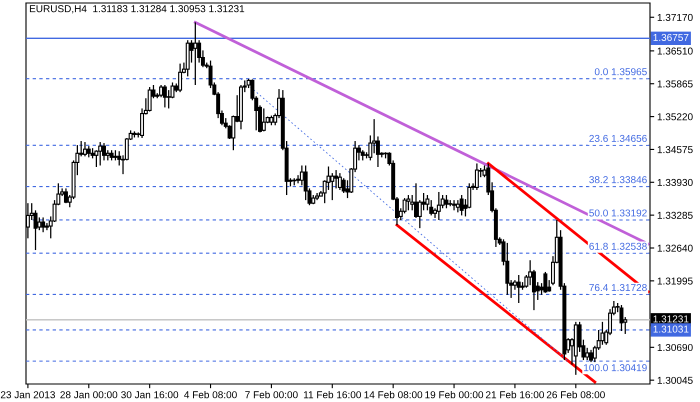  What do you see at coordinates (515, 394) in the screenshot?
I see `x-tick-label: 21 Feb 16:00` at bounding box center [515, 394].